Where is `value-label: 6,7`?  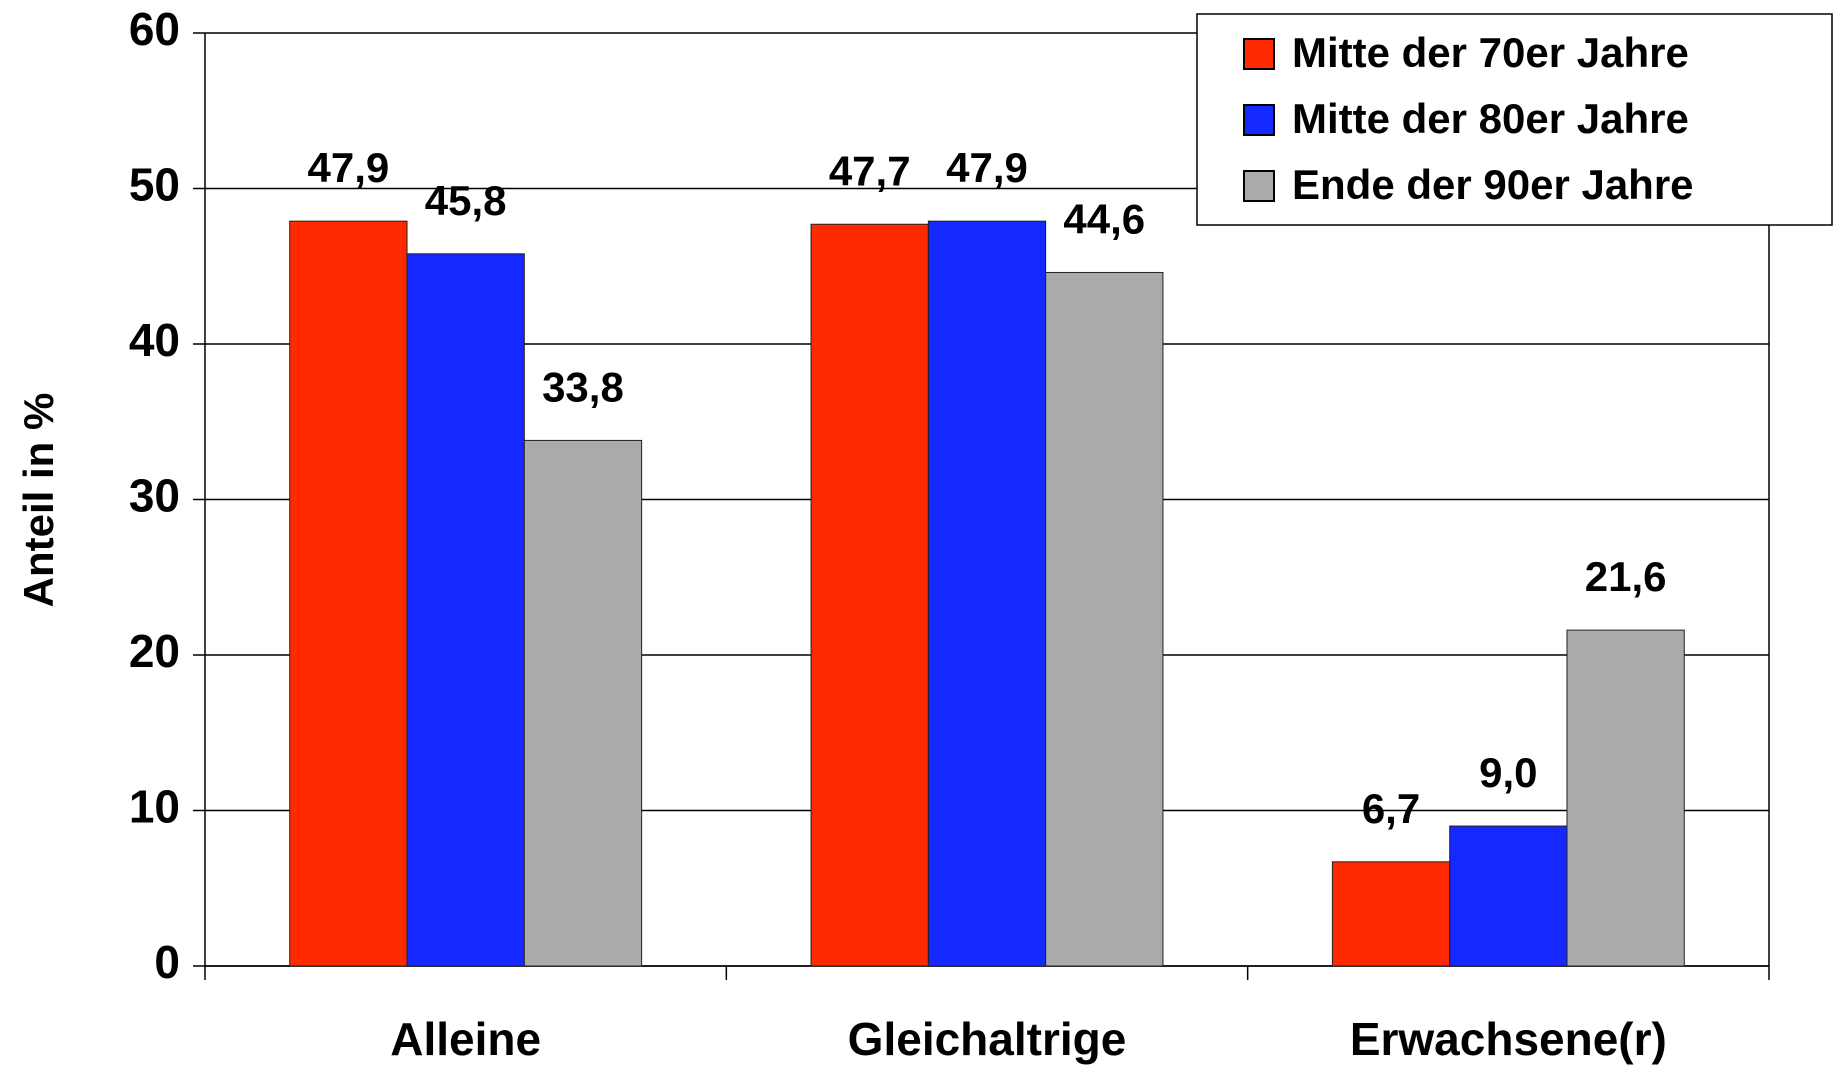
value-label: 6,7 is located at coordinates (1391, 808).